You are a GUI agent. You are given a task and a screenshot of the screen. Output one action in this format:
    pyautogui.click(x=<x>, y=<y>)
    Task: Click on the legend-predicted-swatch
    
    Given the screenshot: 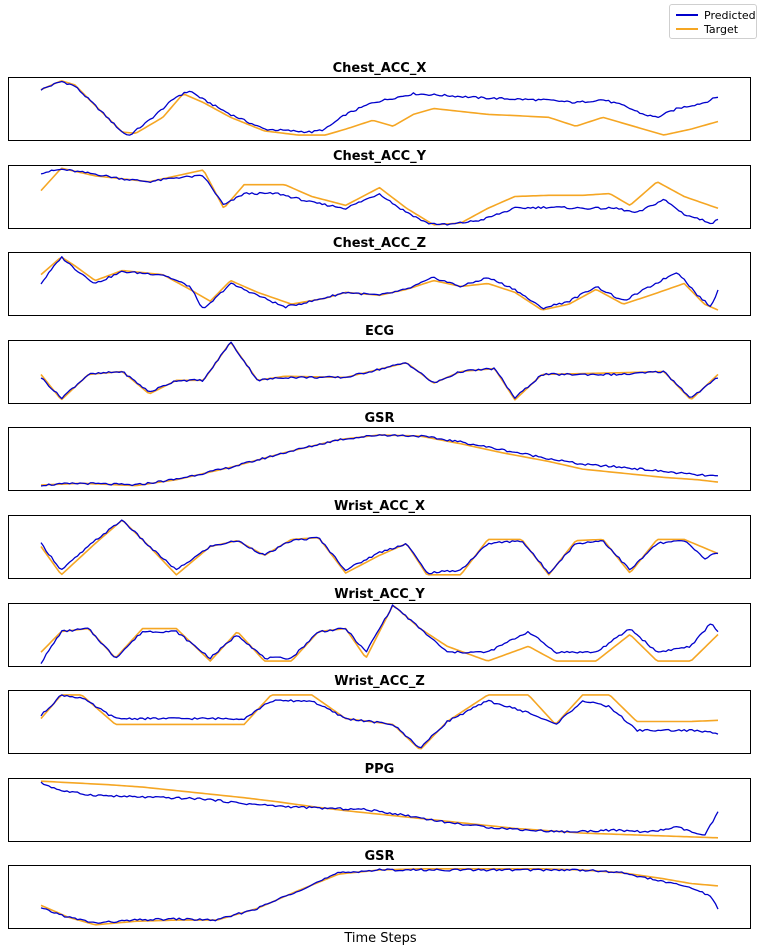 What is the action you would take?
    pyautogui.click(x=687, y=15)
    